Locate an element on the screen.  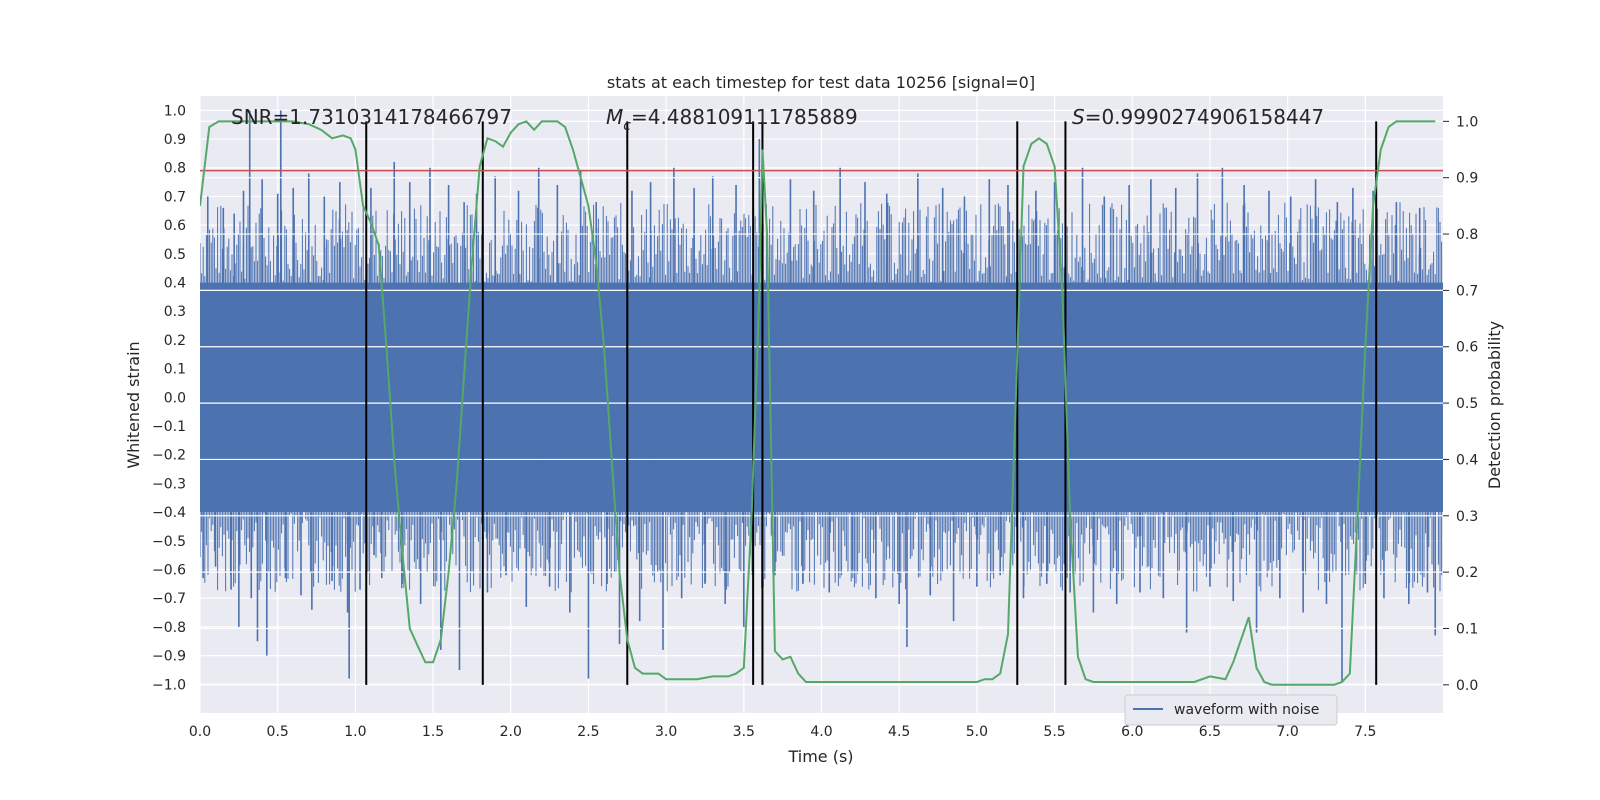
y-right-tick-label: 0.6 is located at coordinates (1467, 348).